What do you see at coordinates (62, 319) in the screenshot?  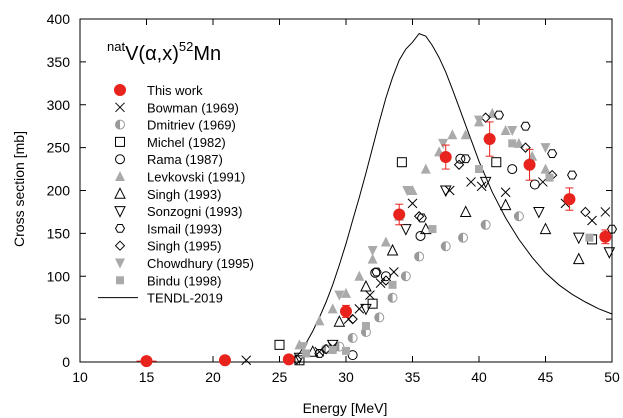 I see `y-tick-label: 50` at bounding box center [62, 319].